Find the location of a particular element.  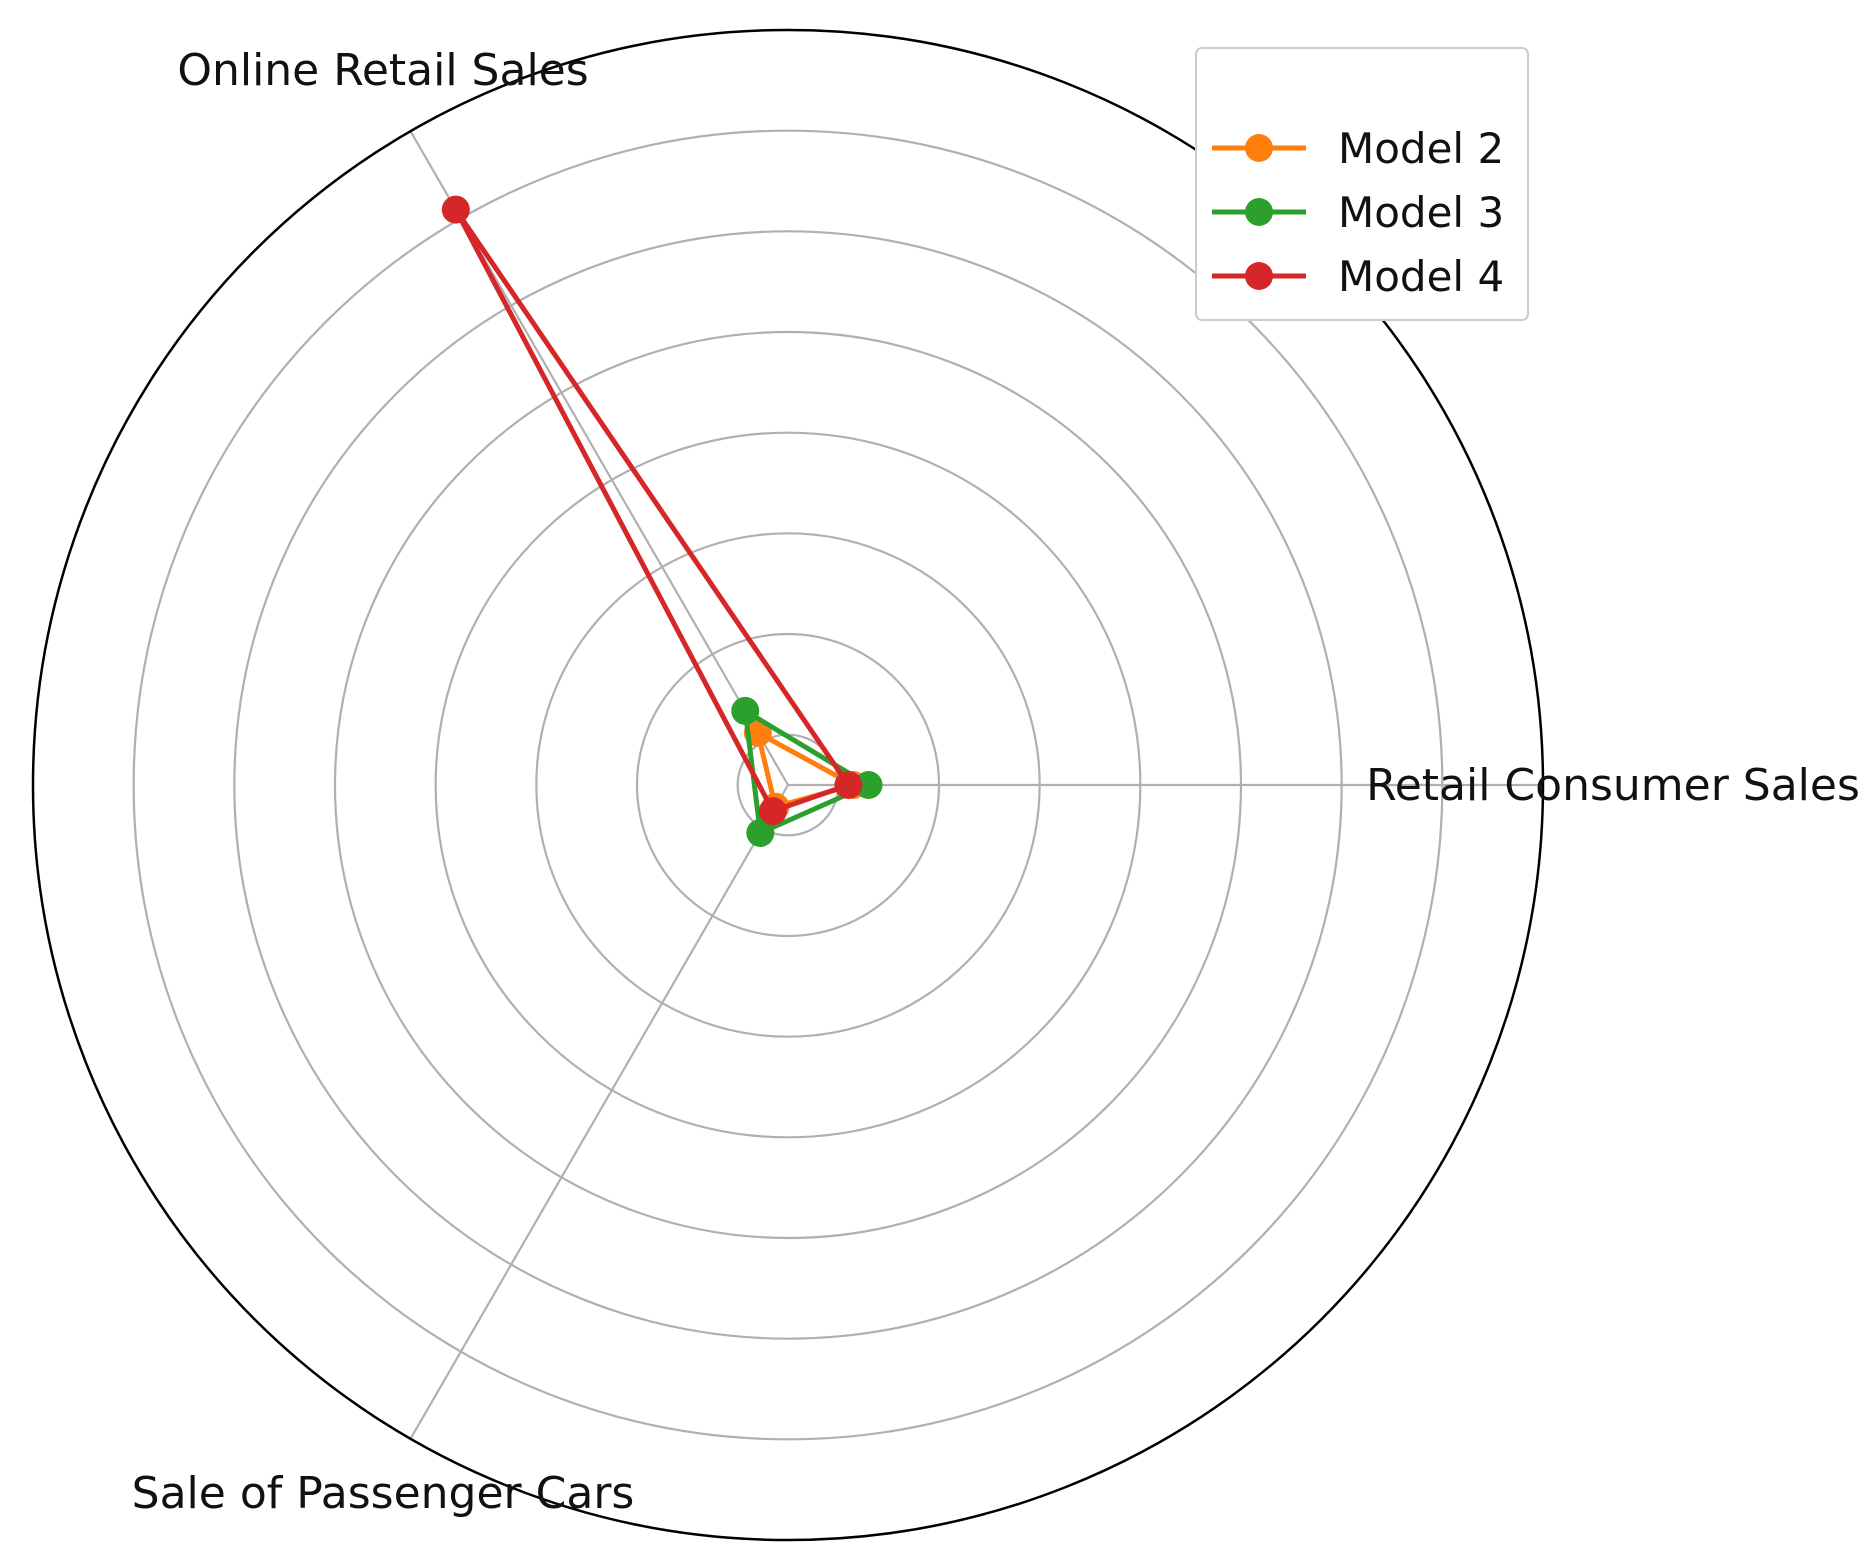

axis-label-online-retail-sales: Online Retail Sales is located at coordinates (382, 70).